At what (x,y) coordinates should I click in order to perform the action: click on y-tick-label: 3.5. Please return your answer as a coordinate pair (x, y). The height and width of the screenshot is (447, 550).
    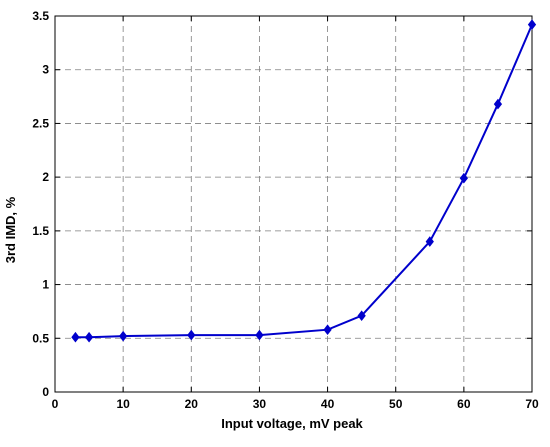
    Looking at the image, I should click on (40, 16).